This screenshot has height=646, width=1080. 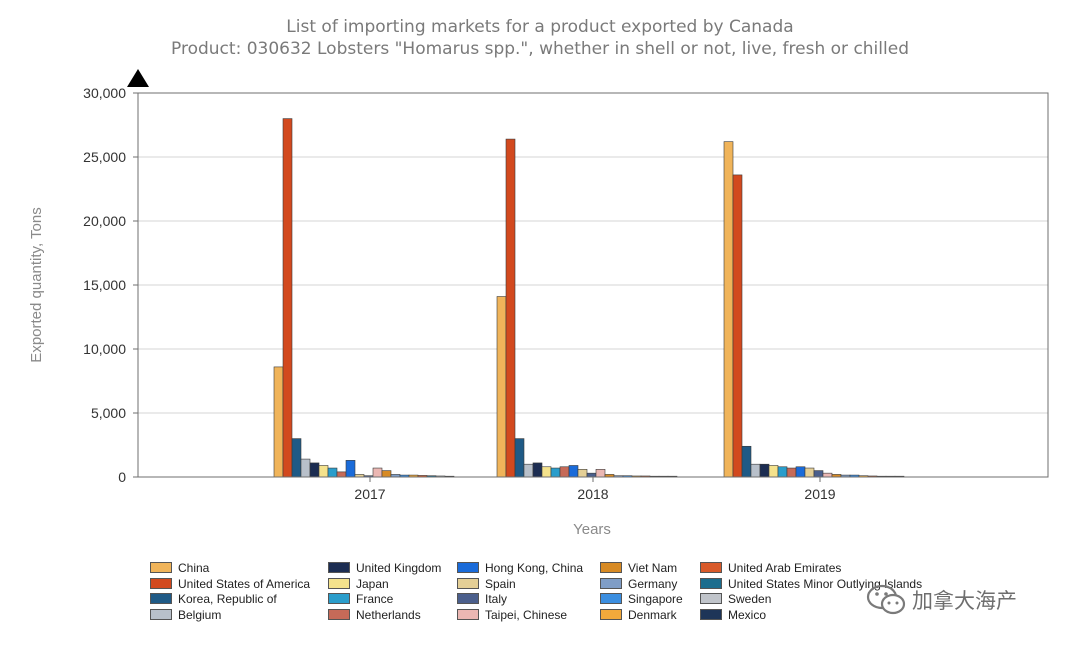 I want to click on x-axis-ticks: 2017 2018 2019, so click(x=595, y=489).